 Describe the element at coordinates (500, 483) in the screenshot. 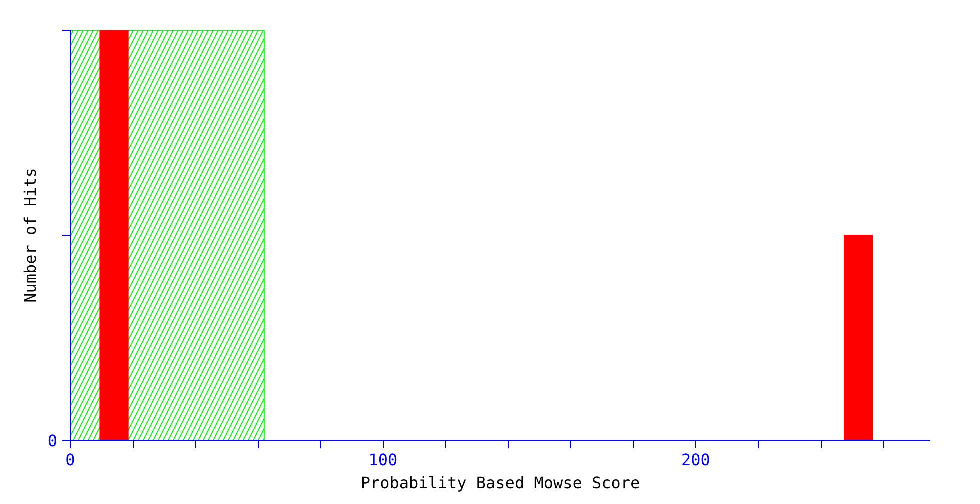

I see `x-axis-title: Probability Based Mowse Score` at that location.